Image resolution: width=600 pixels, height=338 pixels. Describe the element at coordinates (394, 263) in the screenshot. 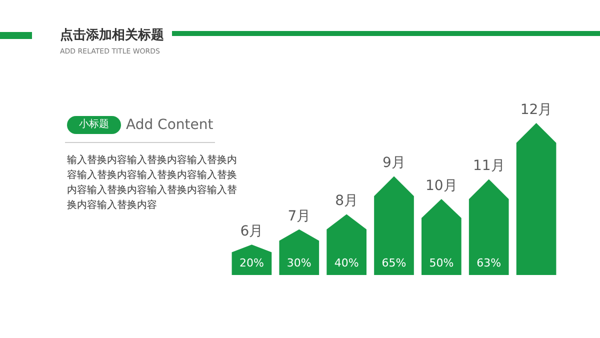

I see `data-label: 65%` at that location.